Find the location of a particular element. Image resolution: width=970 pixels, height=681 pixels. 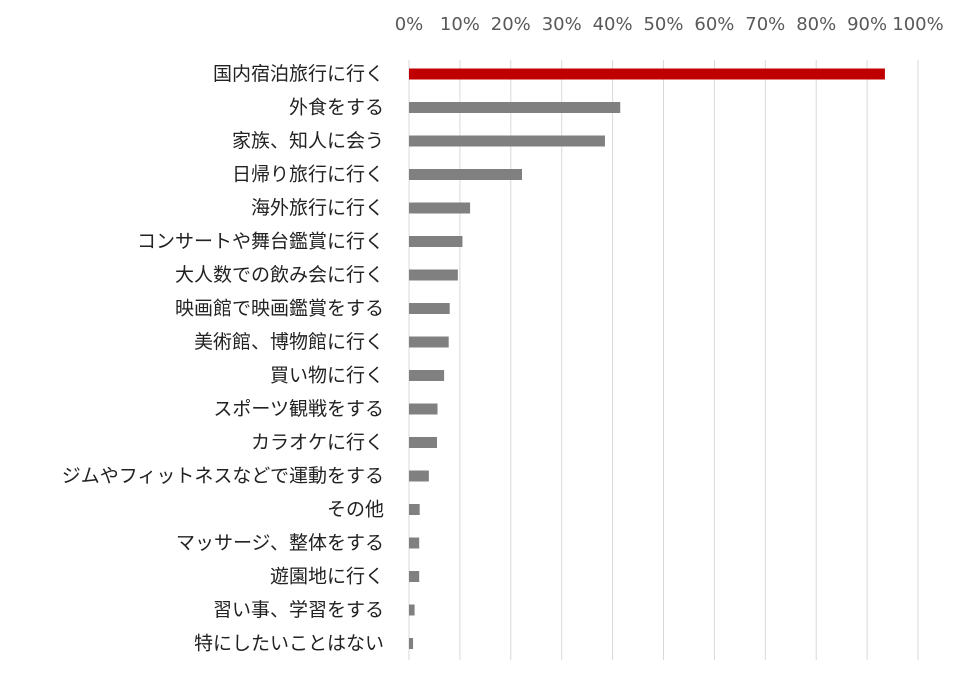

category-label: スポーツ観戦をする is located at coordinates (298, 409).